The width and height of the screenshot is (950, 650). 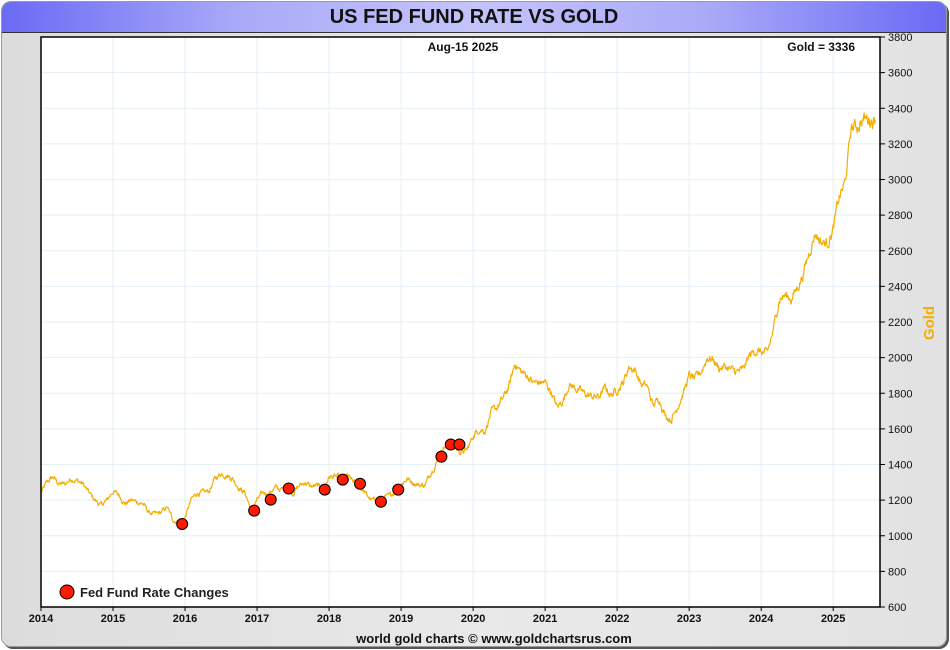 What do you see at coordinates (900, 430) in the screenshot?
I see `y-tick-label: 1600` at bounding box center [900, 430].